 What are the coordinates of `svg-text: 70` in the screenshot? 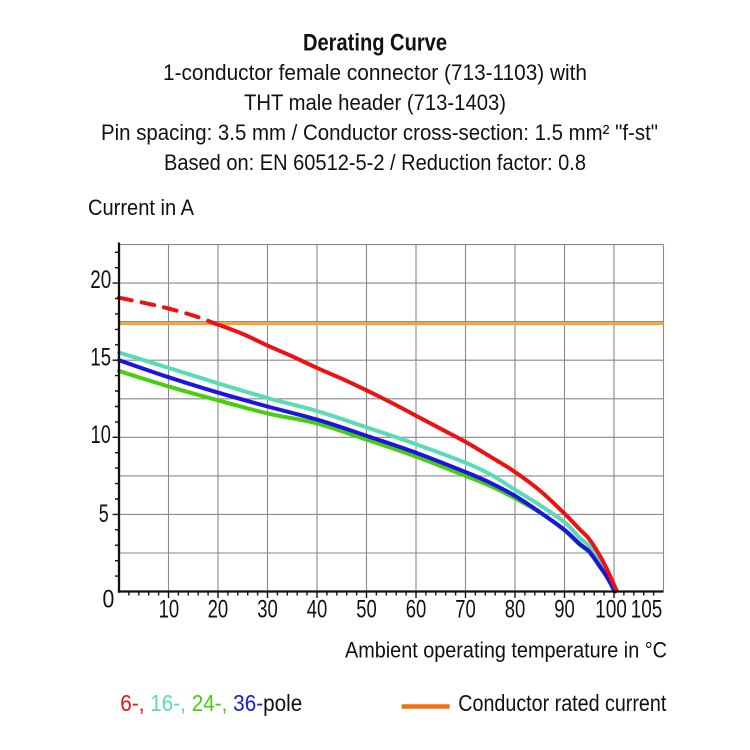 It's located at (465, 609).